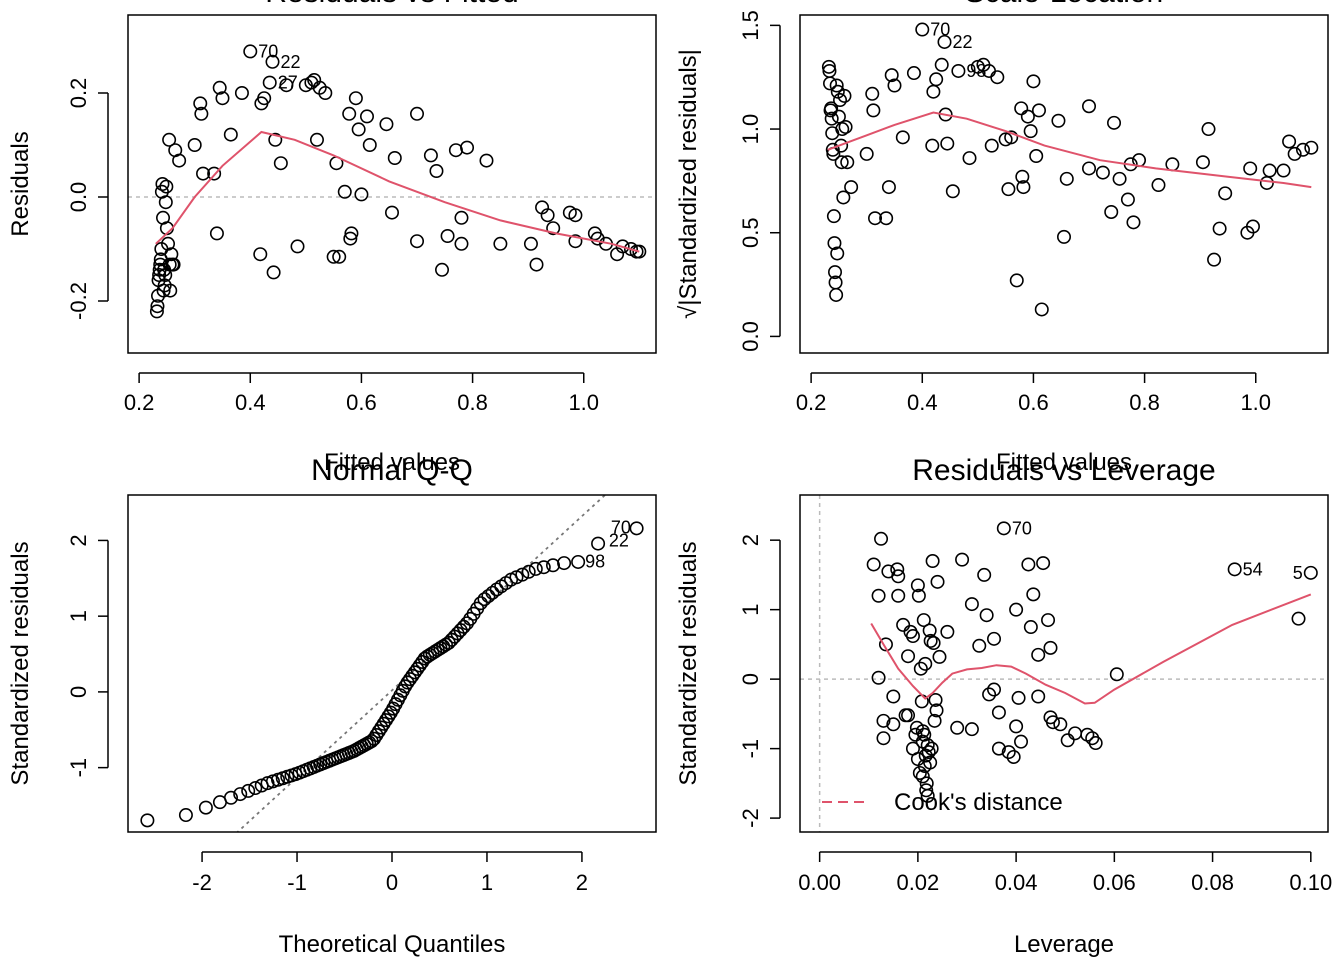  I want to click on point-id-label: 54, so click(1253, 569).